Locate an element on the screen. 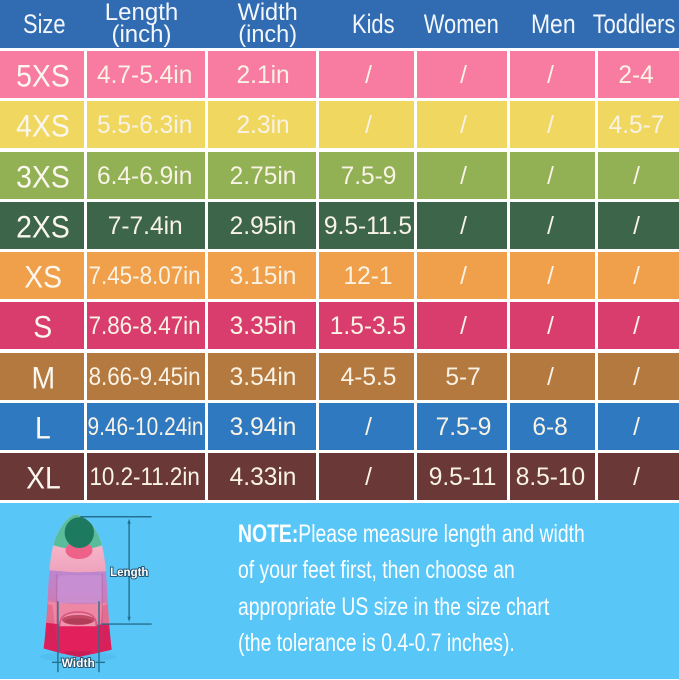 This screenshot has height=680, width=679. svg-text: Width is located at coordinates (78, 662).